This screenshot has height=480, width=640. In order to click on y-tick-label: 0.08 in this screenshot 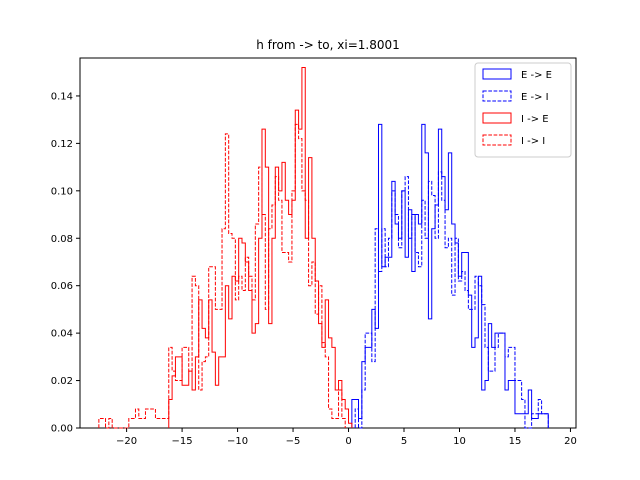, I will do `click(62, 239)`.